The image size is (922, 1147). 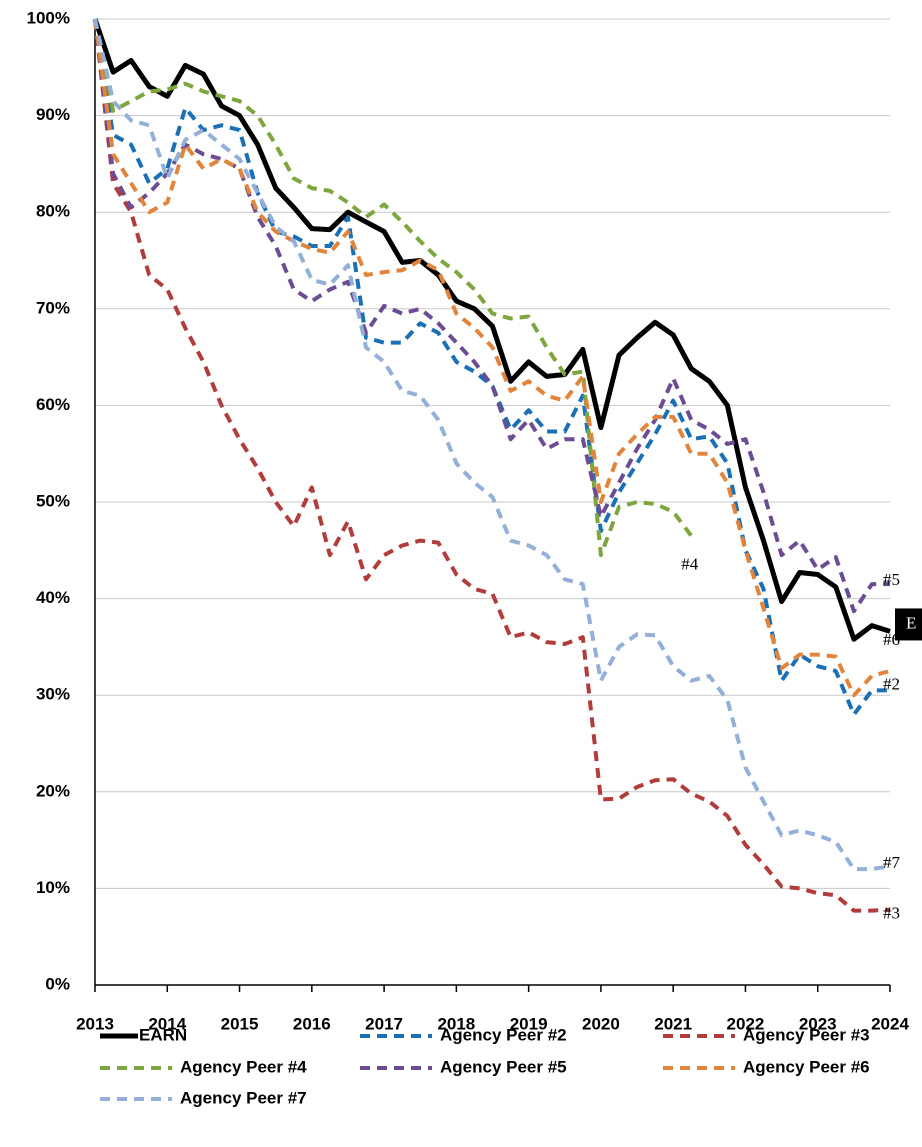 I want to click on x-tick-label: 2023, so click(x=818, y=1023).